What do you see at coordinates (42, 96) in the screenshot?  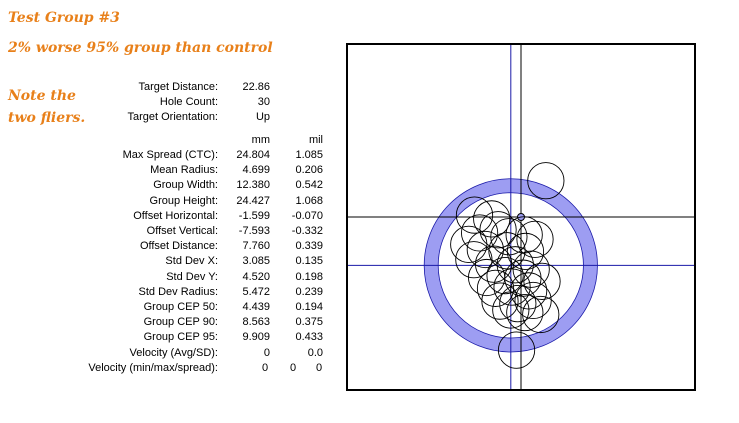 I see `note-line-1: Note the` at bounding box center [42, 96].